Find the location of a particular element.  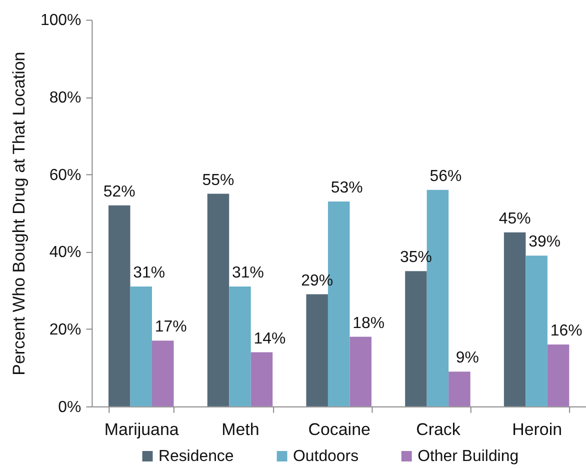

data-label: 45% is located at coordinates (514, 219).